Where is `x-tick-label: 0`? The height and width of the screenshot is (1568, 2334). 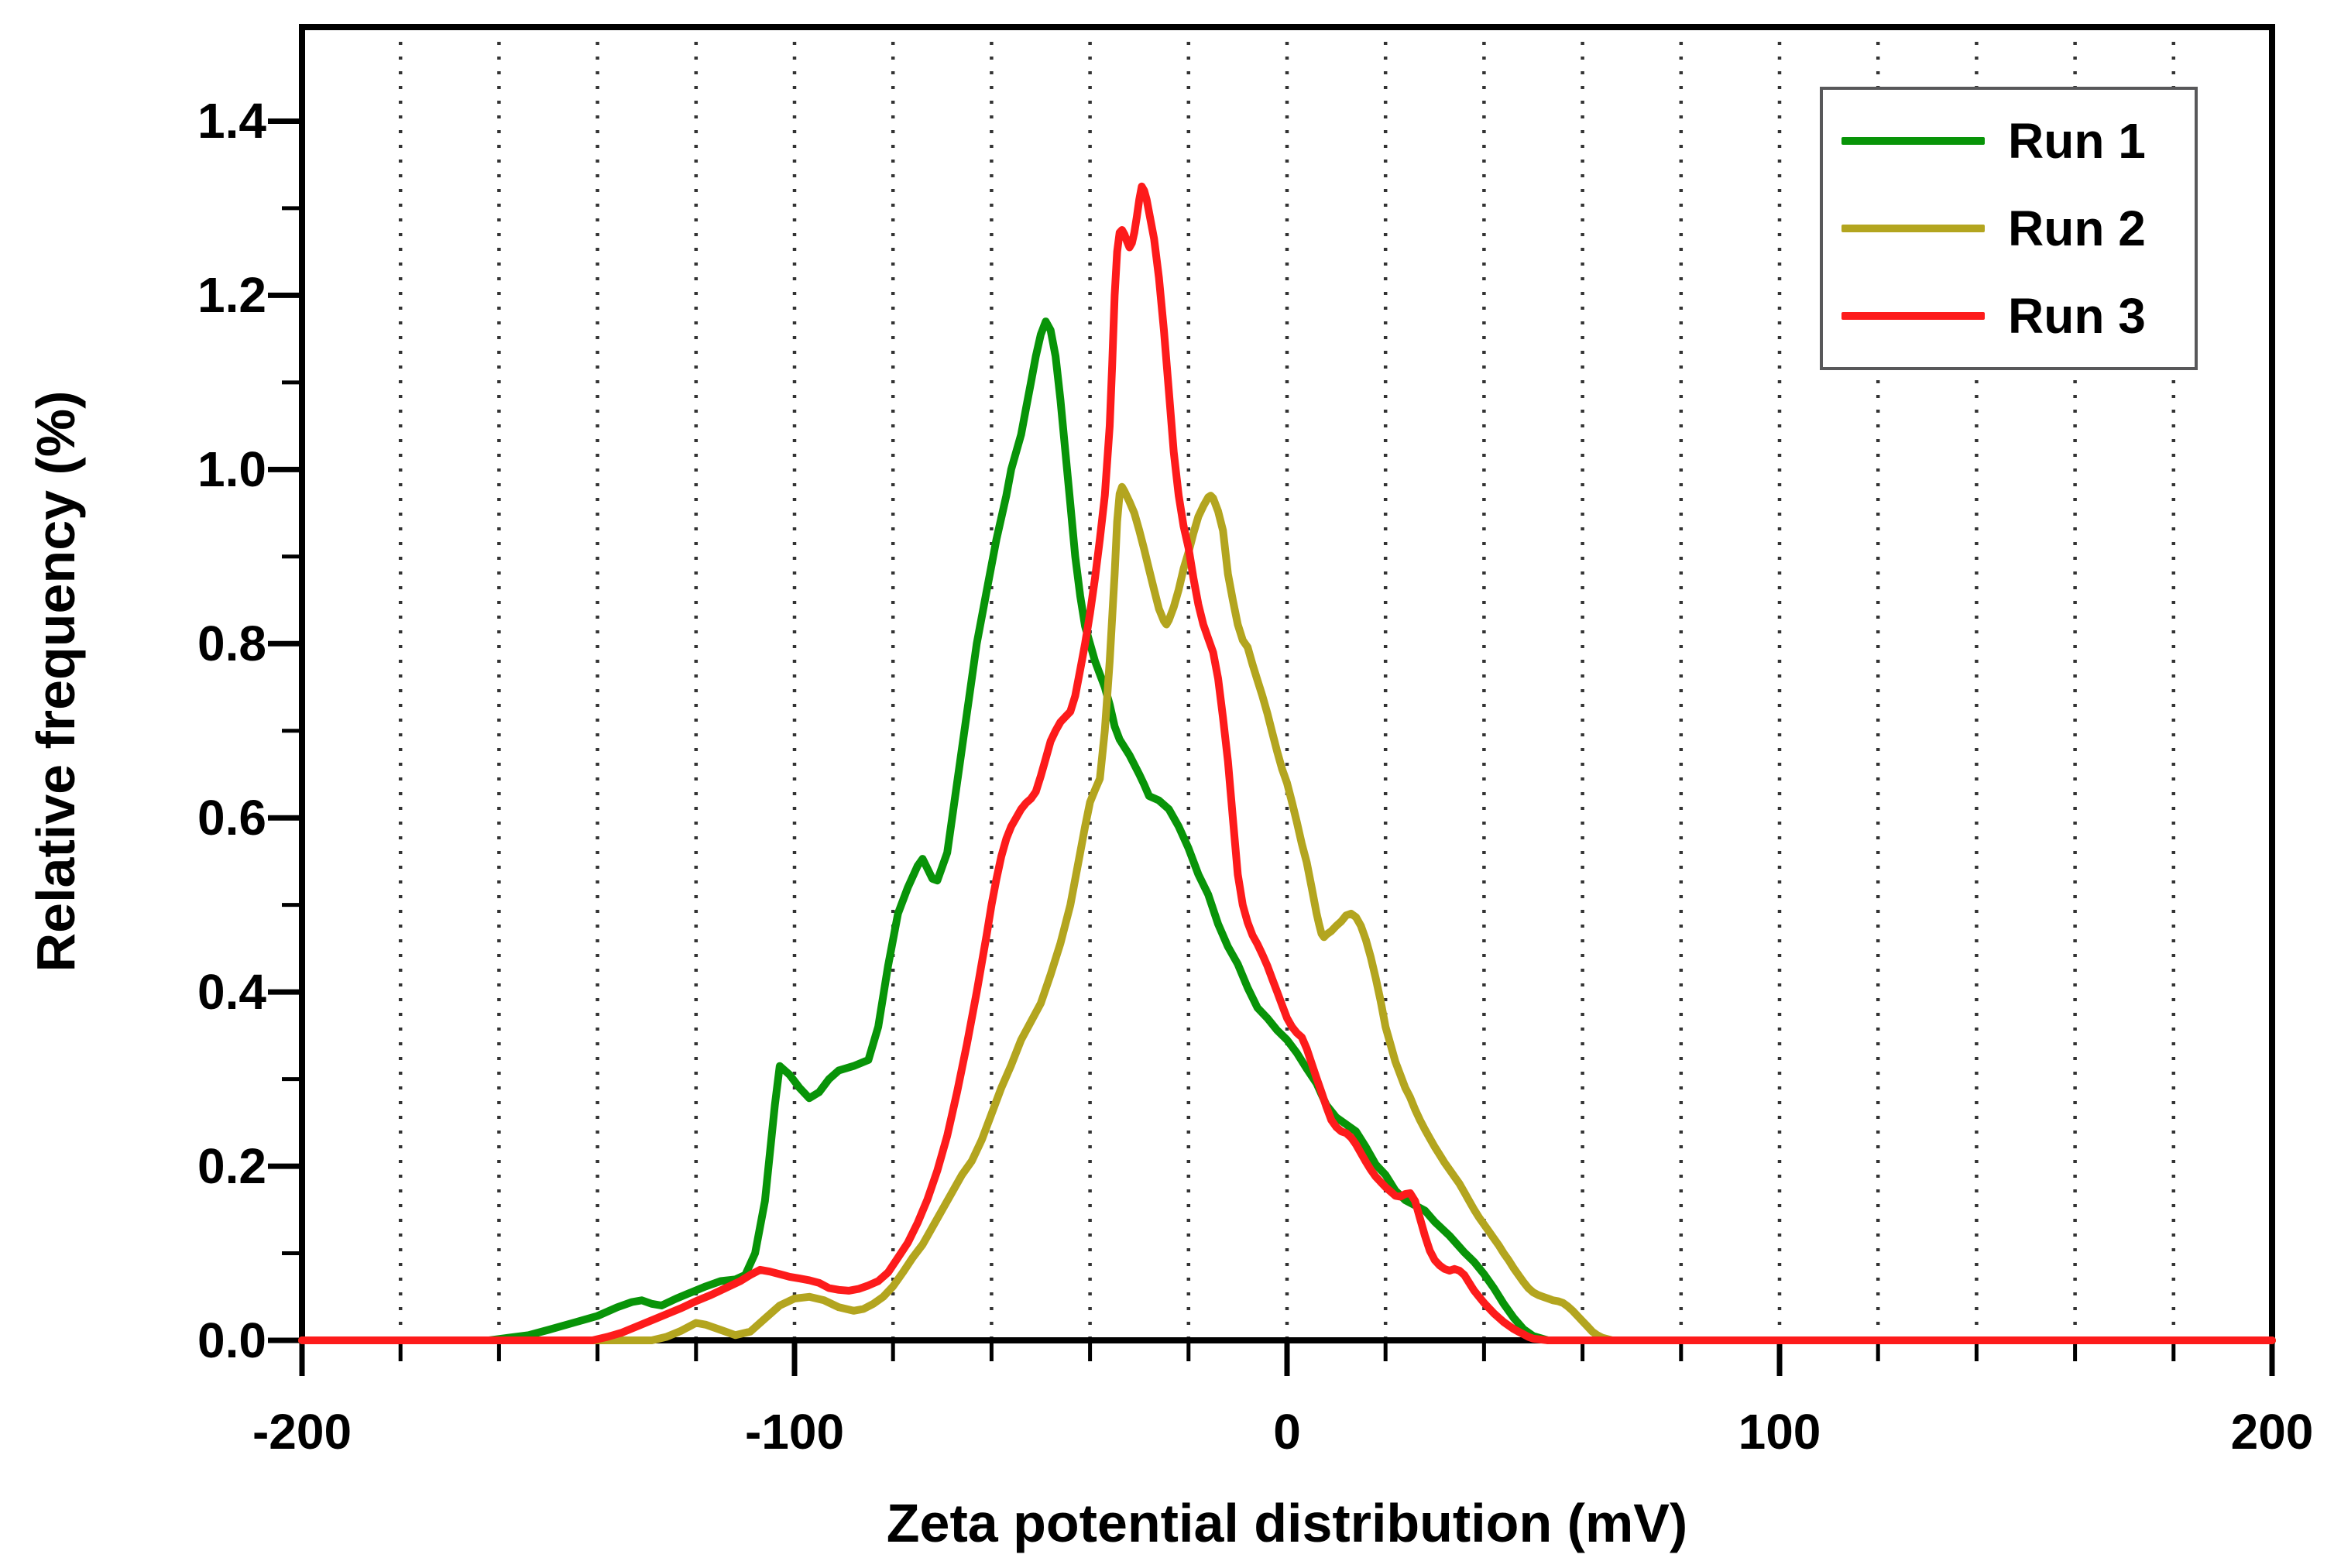 x-tick-label: 0 is located at coordinates (1287, 1432).